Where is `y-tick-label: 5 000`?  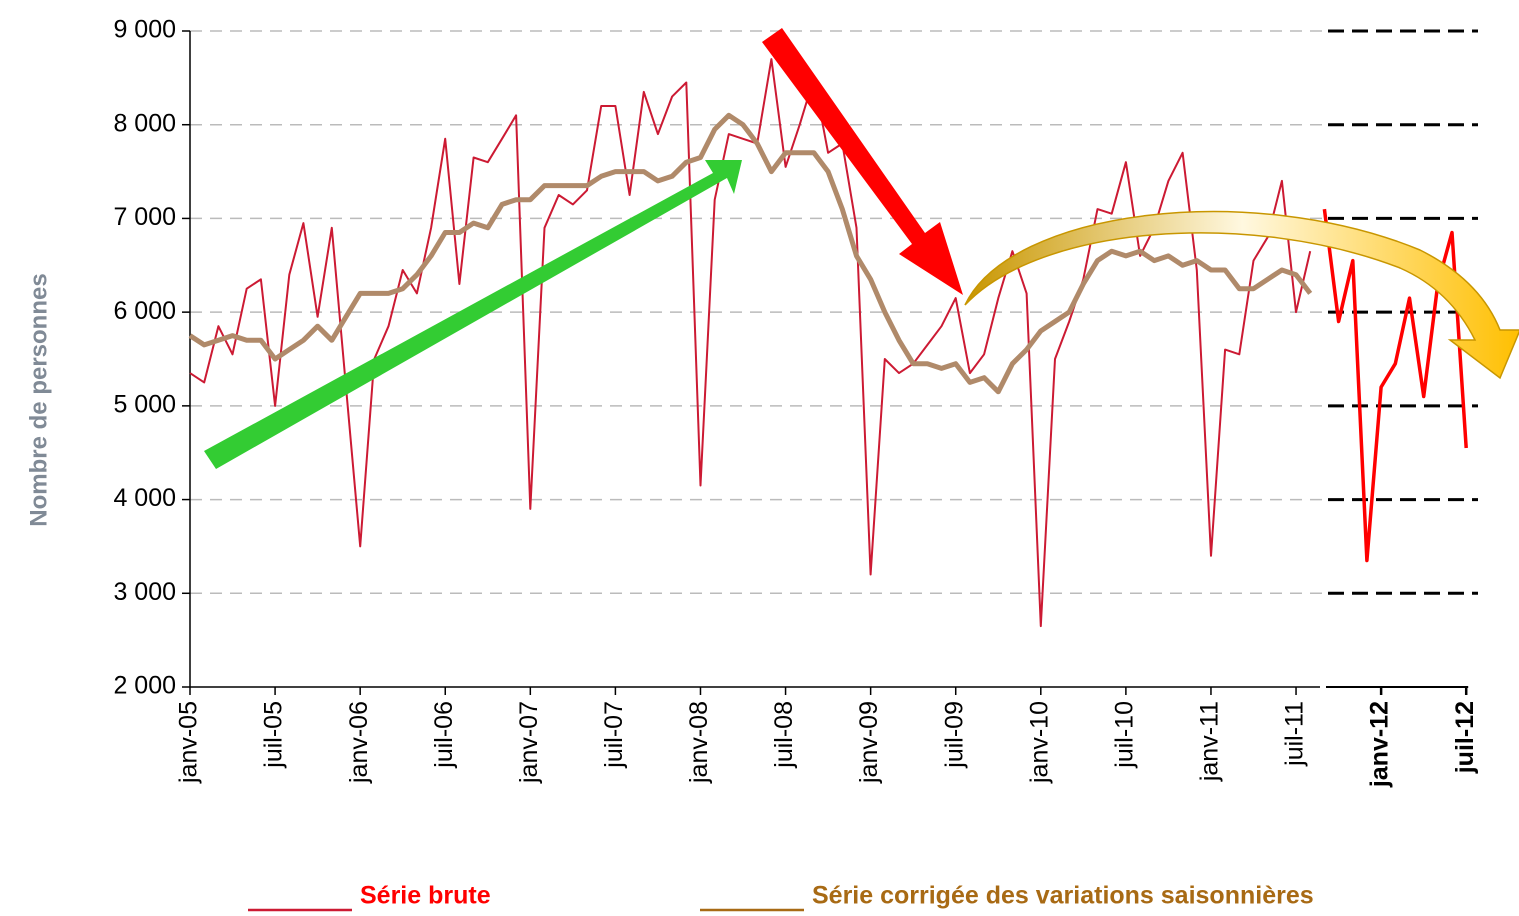
y-tick-label: 5 000 is located at coordinates (144, 404).